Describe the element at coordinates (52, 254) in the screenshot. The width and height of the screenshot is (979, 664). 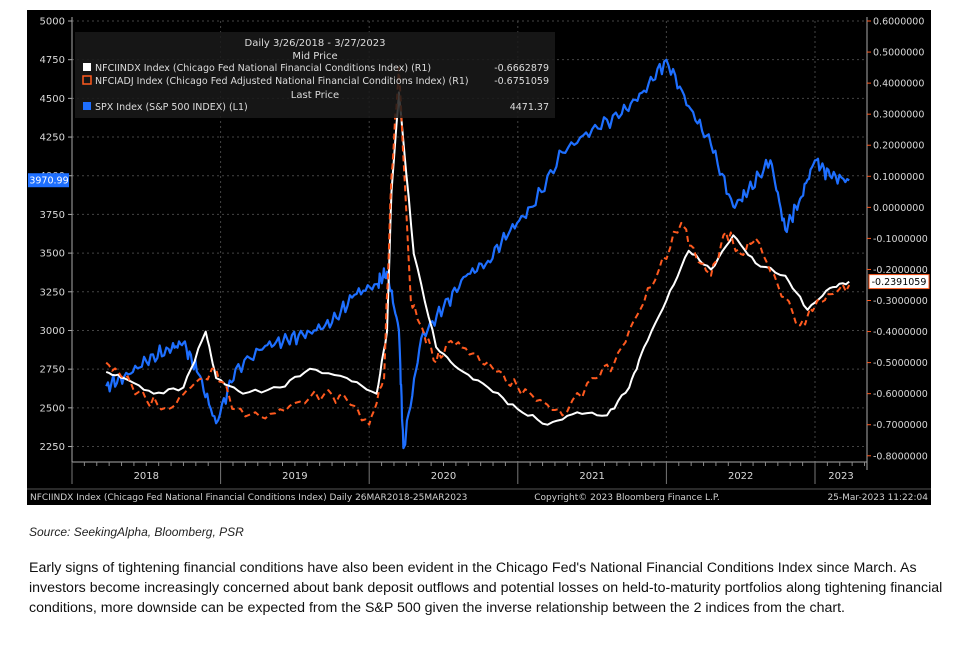
I see `left-tick-label: 3500` at that location.